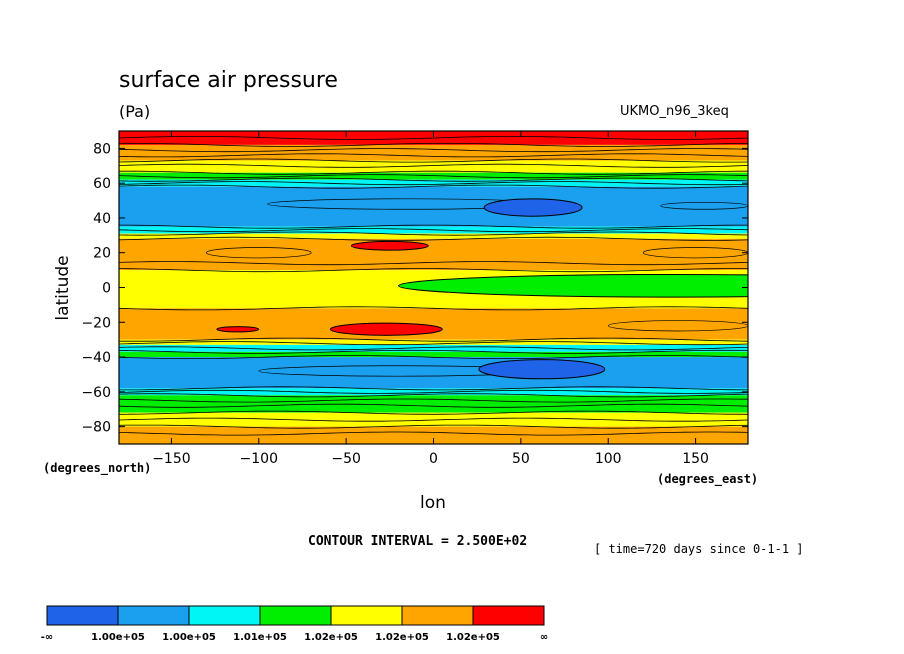  I want to click on x-units-label: (degrees_east), so click(707, 479).